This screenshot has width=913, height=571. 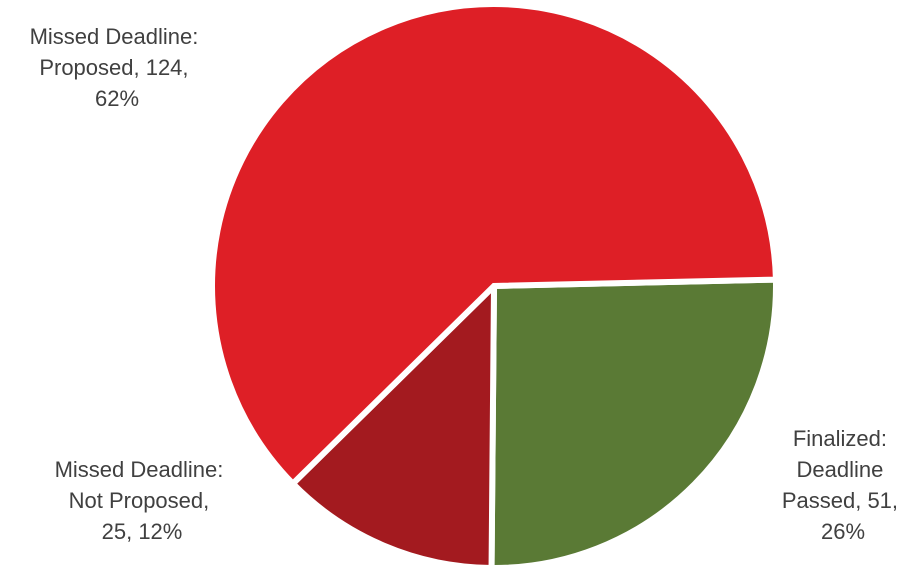 I want to click on data-label-line: Deadline, so click(x=840, y=469).